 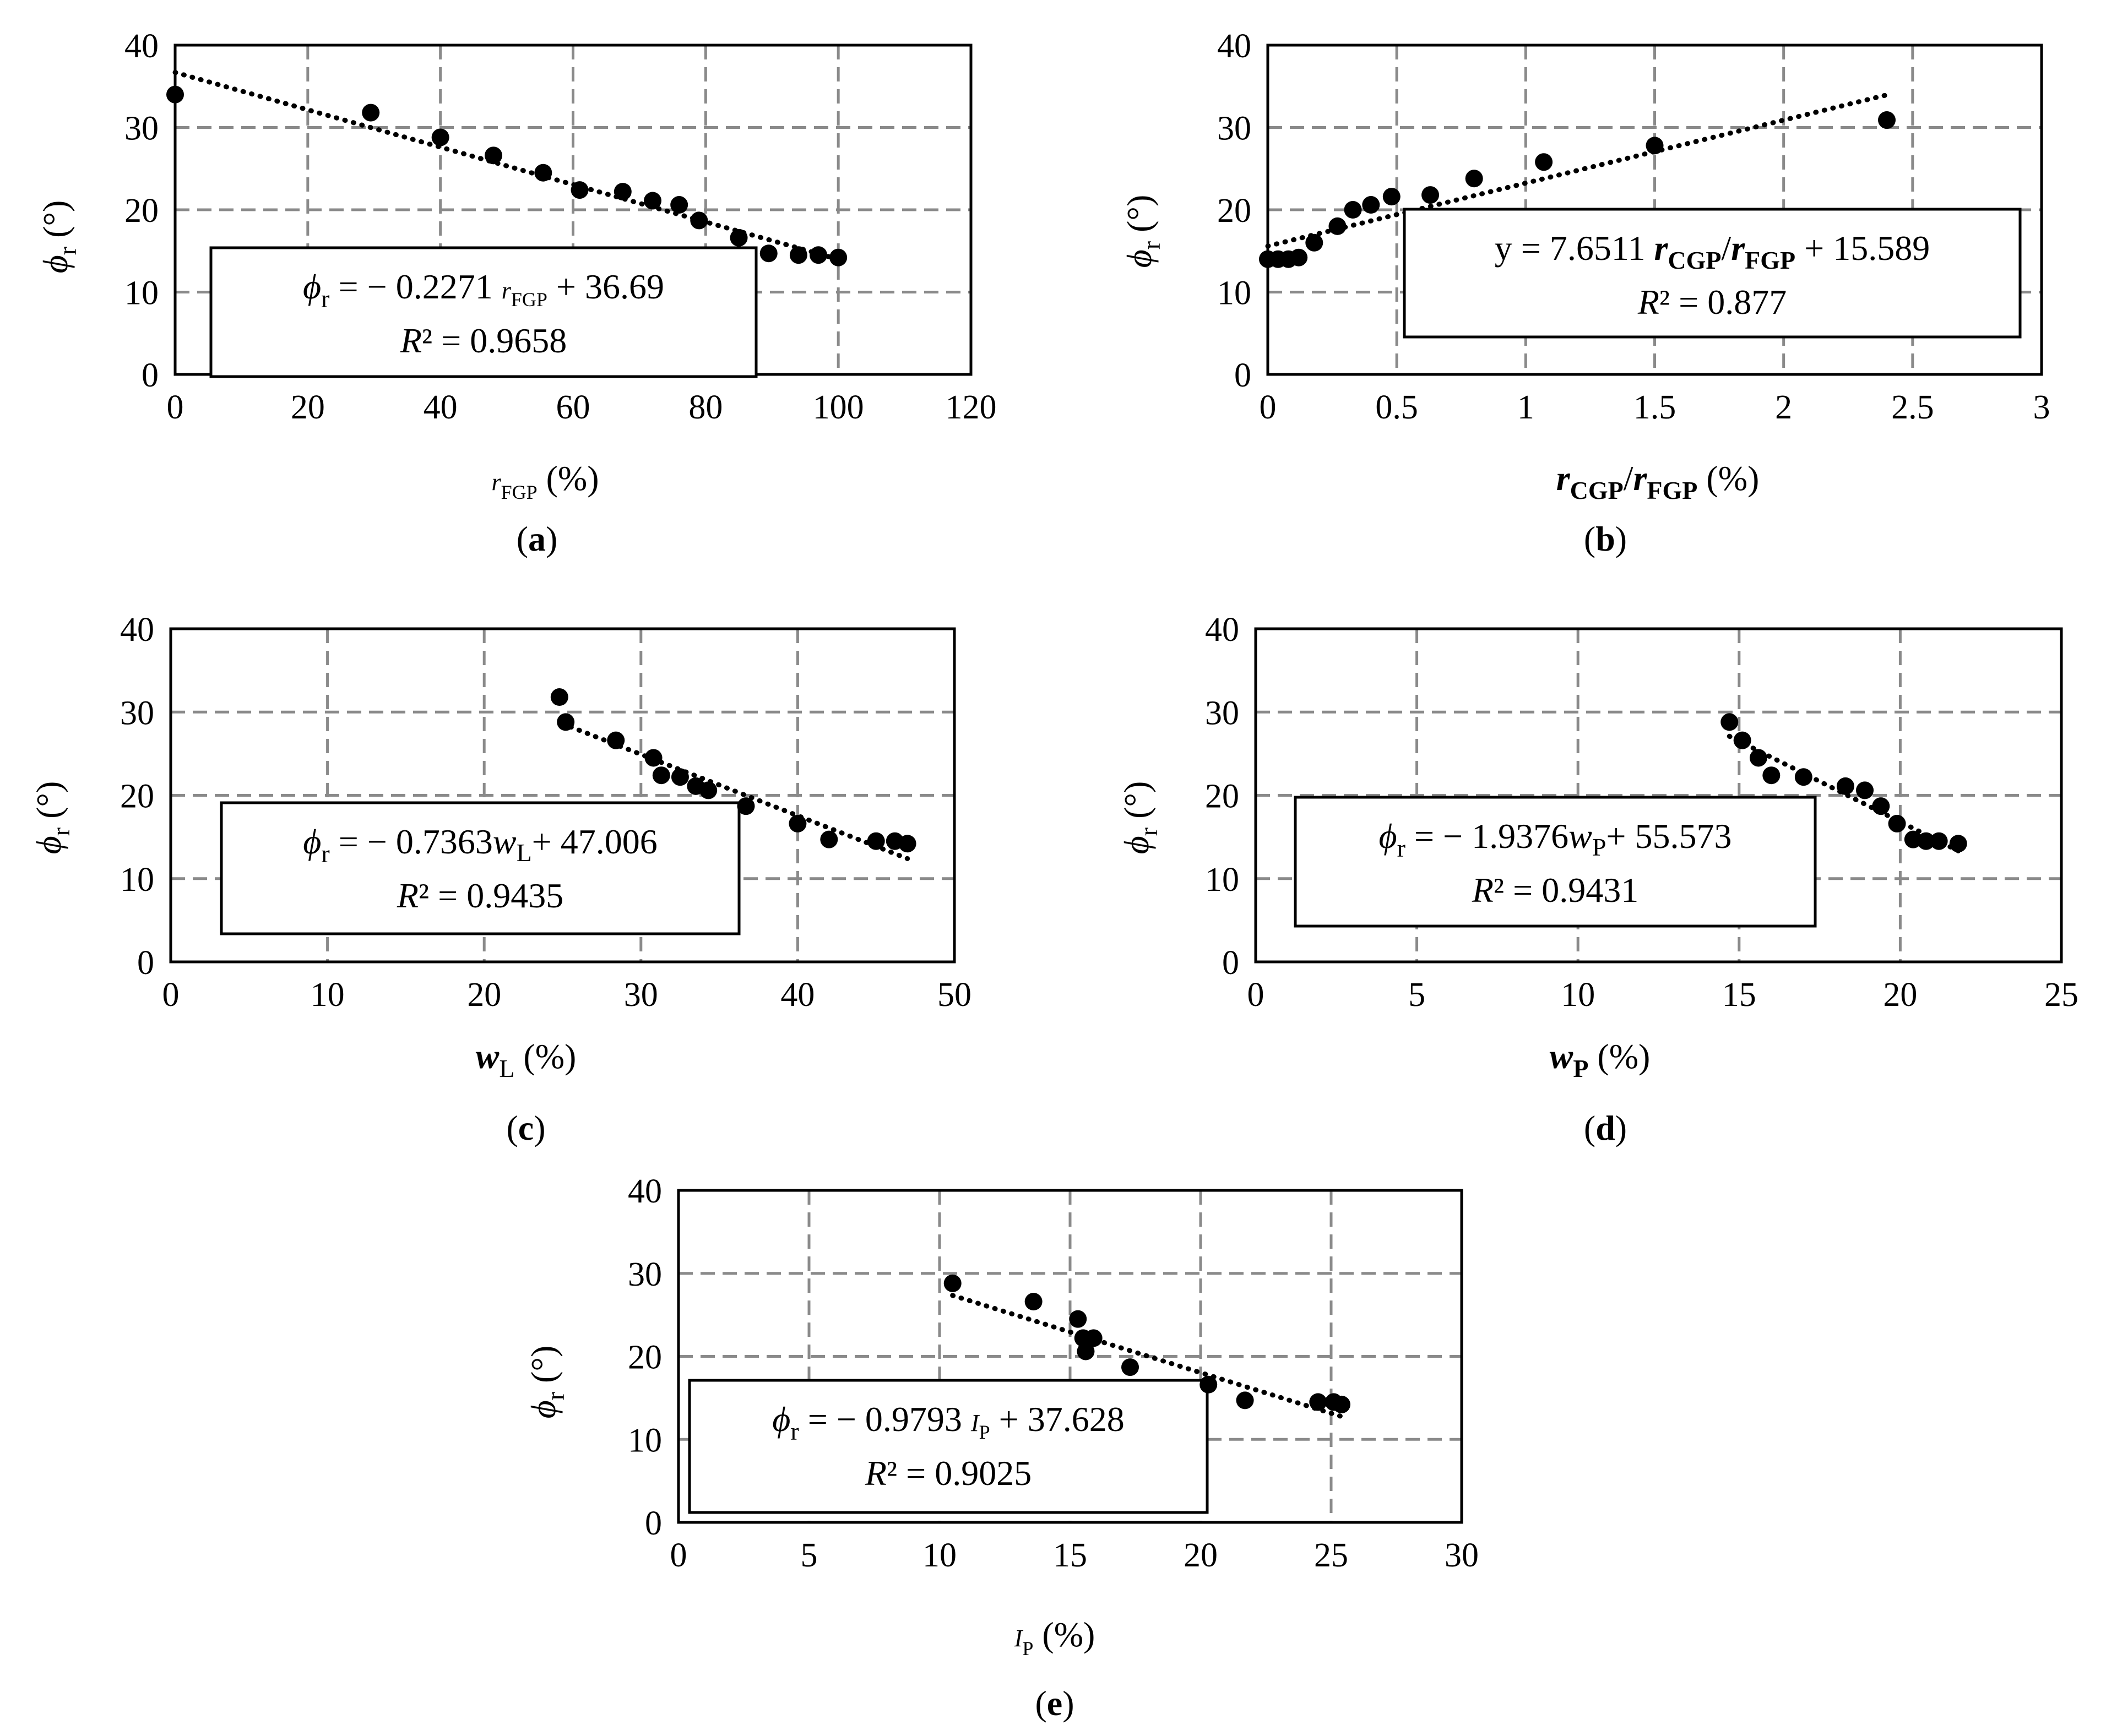 What do you see at coordinates (1726, 248) in the screenshot?
I see `equation-slash: /` at bounding box center [1726, 248].